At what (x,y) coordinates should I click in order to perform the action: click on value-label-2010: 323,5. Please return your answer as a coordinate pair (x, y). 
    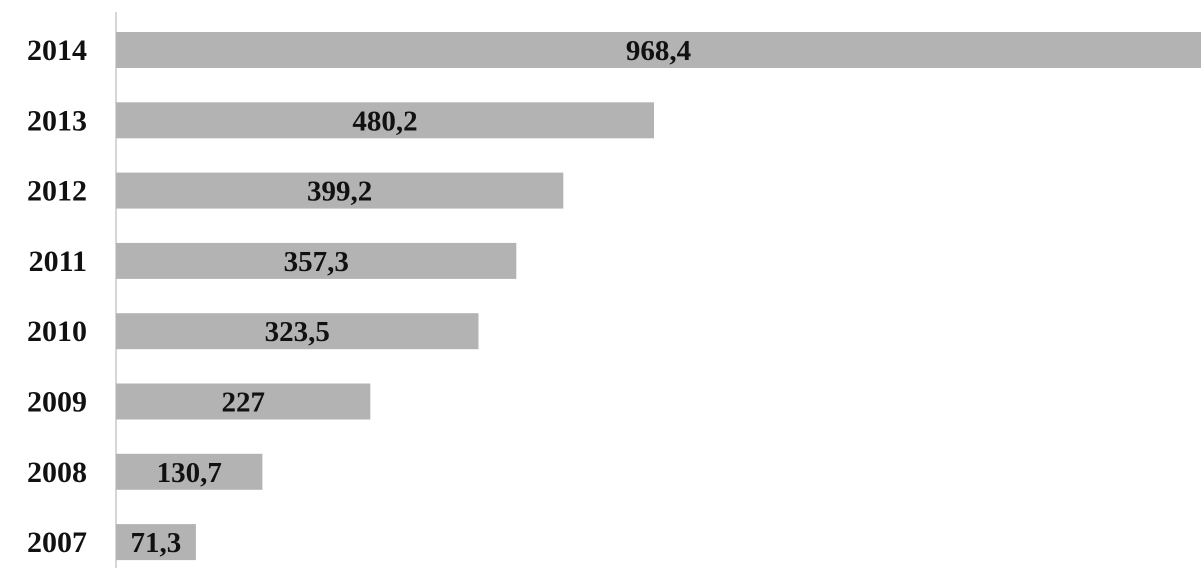
    Looking at the image, I should click on (297, 332).